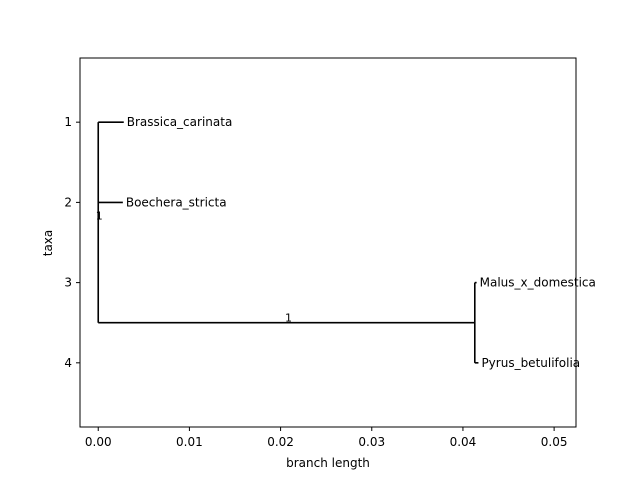 The height and width of the screenshot is (480, 640). I want to click on x-axis-ticks: 0.00 0.01 0.02 0.03 0.04 0.05, so click(326, 438).